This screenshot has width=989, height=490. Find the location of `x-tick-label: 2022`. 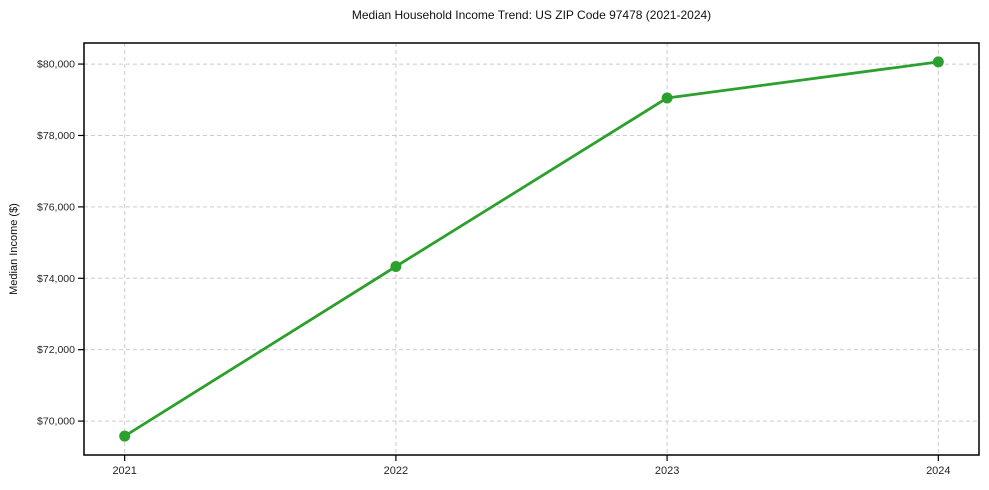

x-tick-label: 2022 is located at coordinates (396, 471).